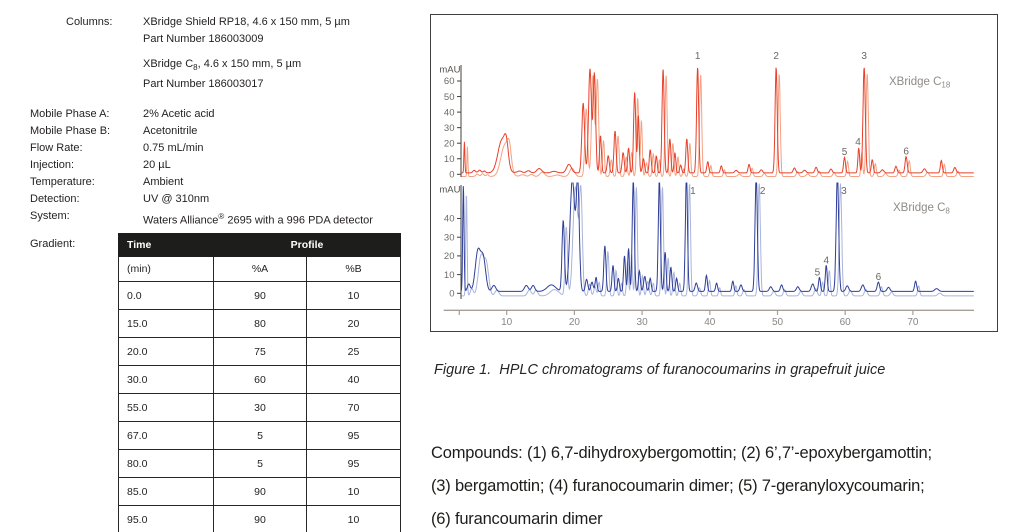 Image resolution: width=1011 pixels, height=532 pixels. Describe the element at coordinates (203, 39) in the screenshot. I see `column1-part-number: Part Number 186003009` at that location.